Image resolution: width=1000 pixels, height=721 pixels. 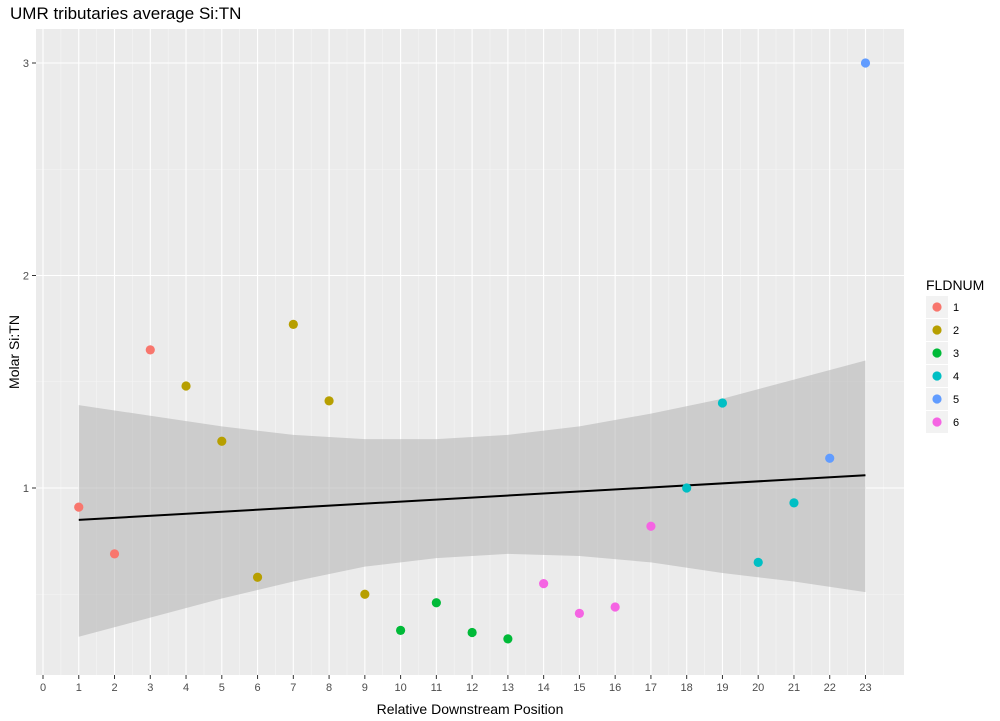 What do you see at coordinates (794, 688) in the screenshot?
I see `x-tick-label: 21` at bounding box center [794, 688].